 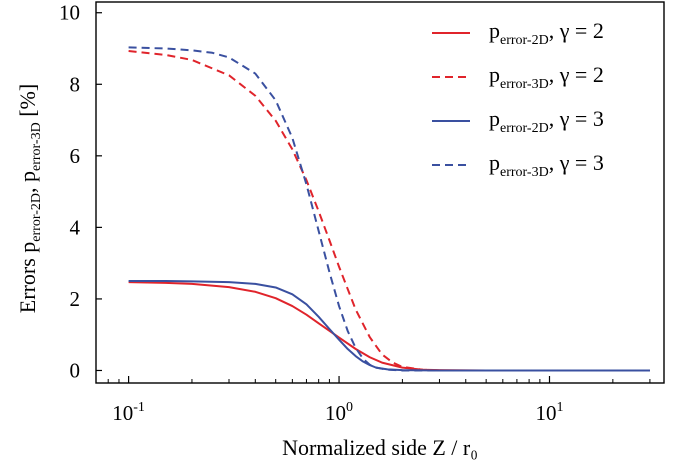 What do you see at coordinates (339, 412) in the screenshot?
I see `x-tick-label: 10⁰` at bounding box center [339, 412].